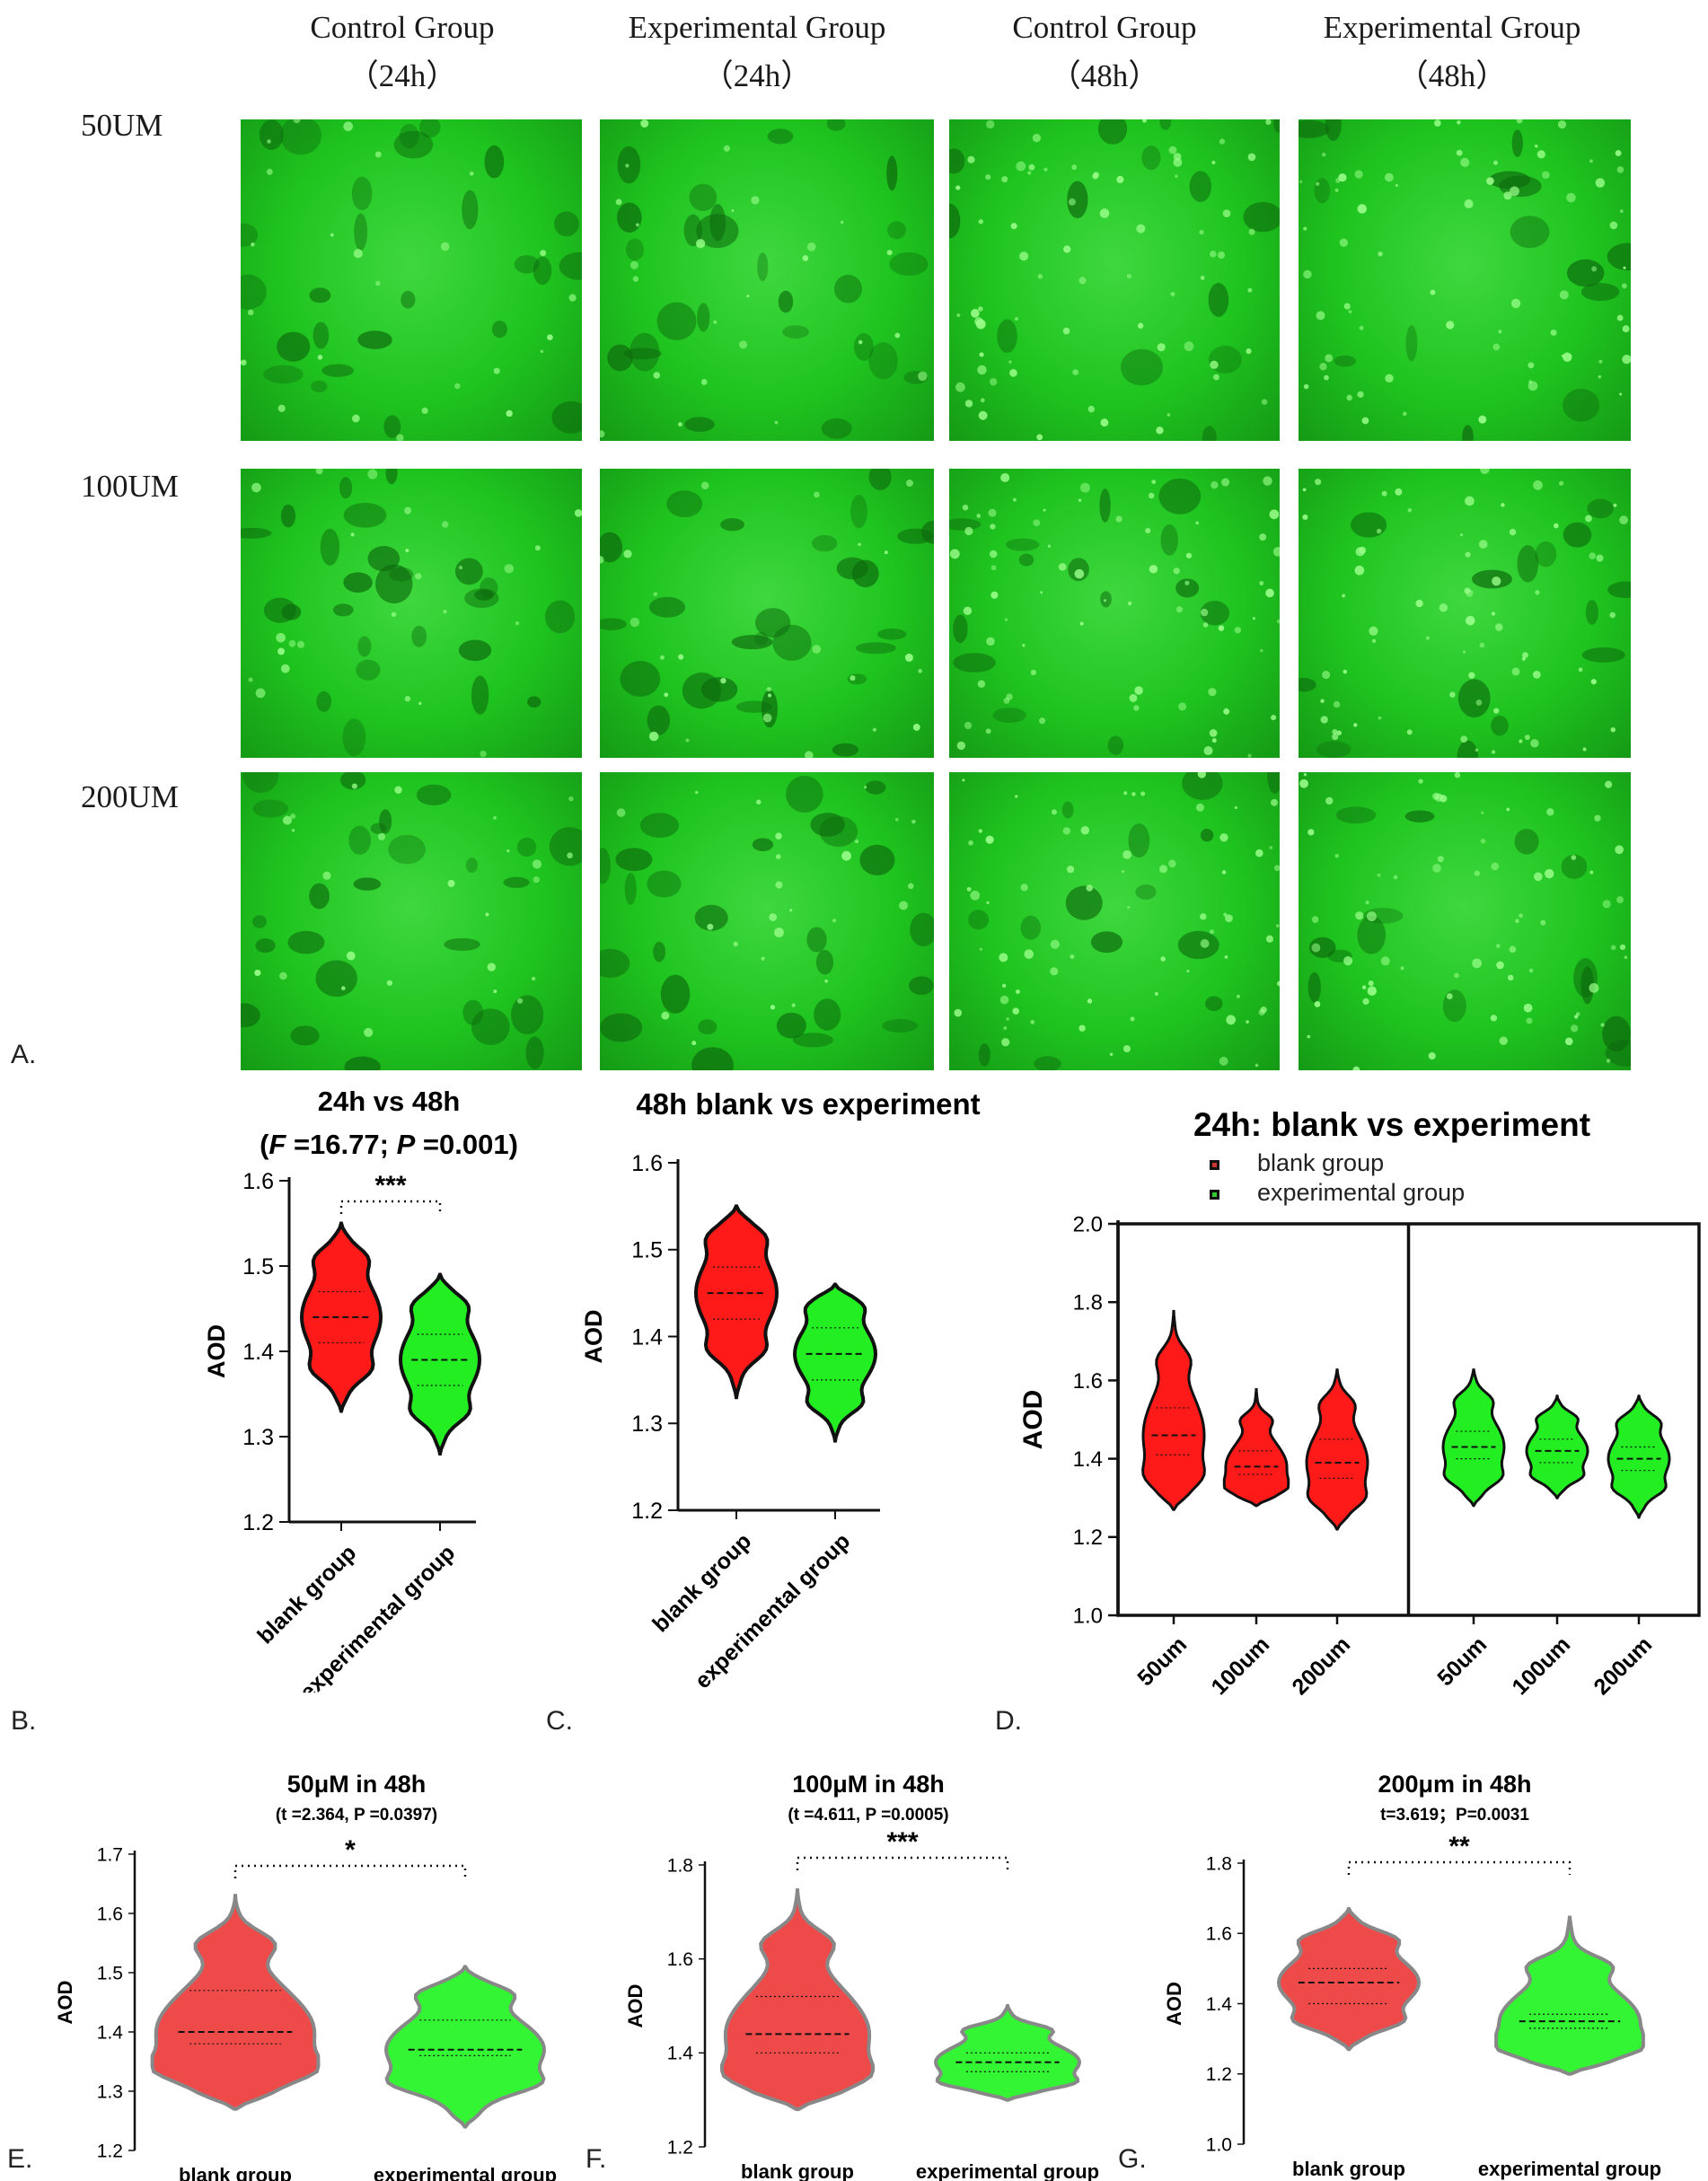 This screenshot has height=2181, width=1708. I want to click on panel-label-e: E., so click(20, 2159).